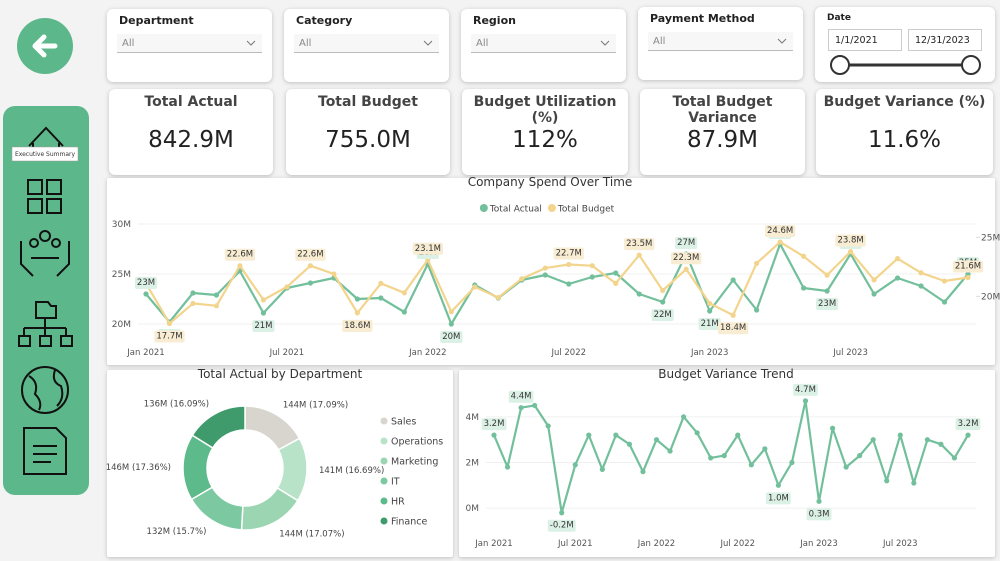 The image size is (1000, 561). I want to click on data-label: 21M, so click(263, 326).